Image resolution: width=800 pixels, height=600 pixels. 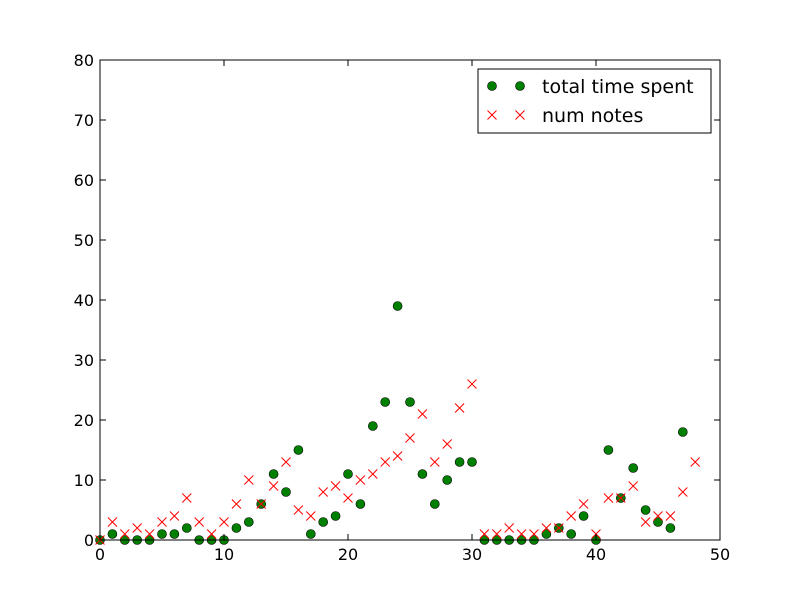 I want to click on x-tick-label: 30, so click(x=472, y=554).